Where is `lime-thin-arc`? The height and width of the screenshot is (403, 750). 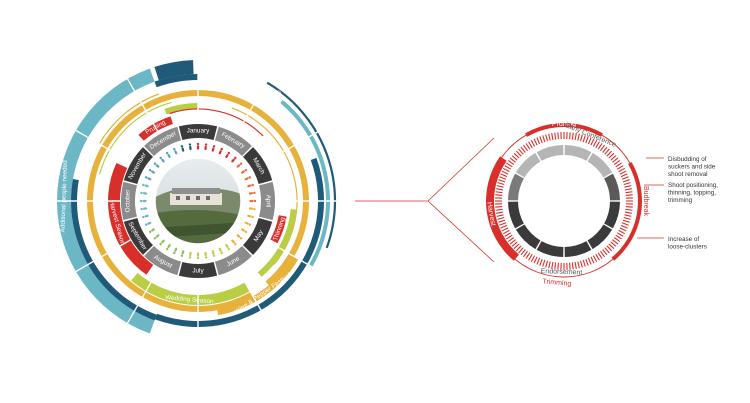 lime-thin-arc is located at coordinates (135, 138).